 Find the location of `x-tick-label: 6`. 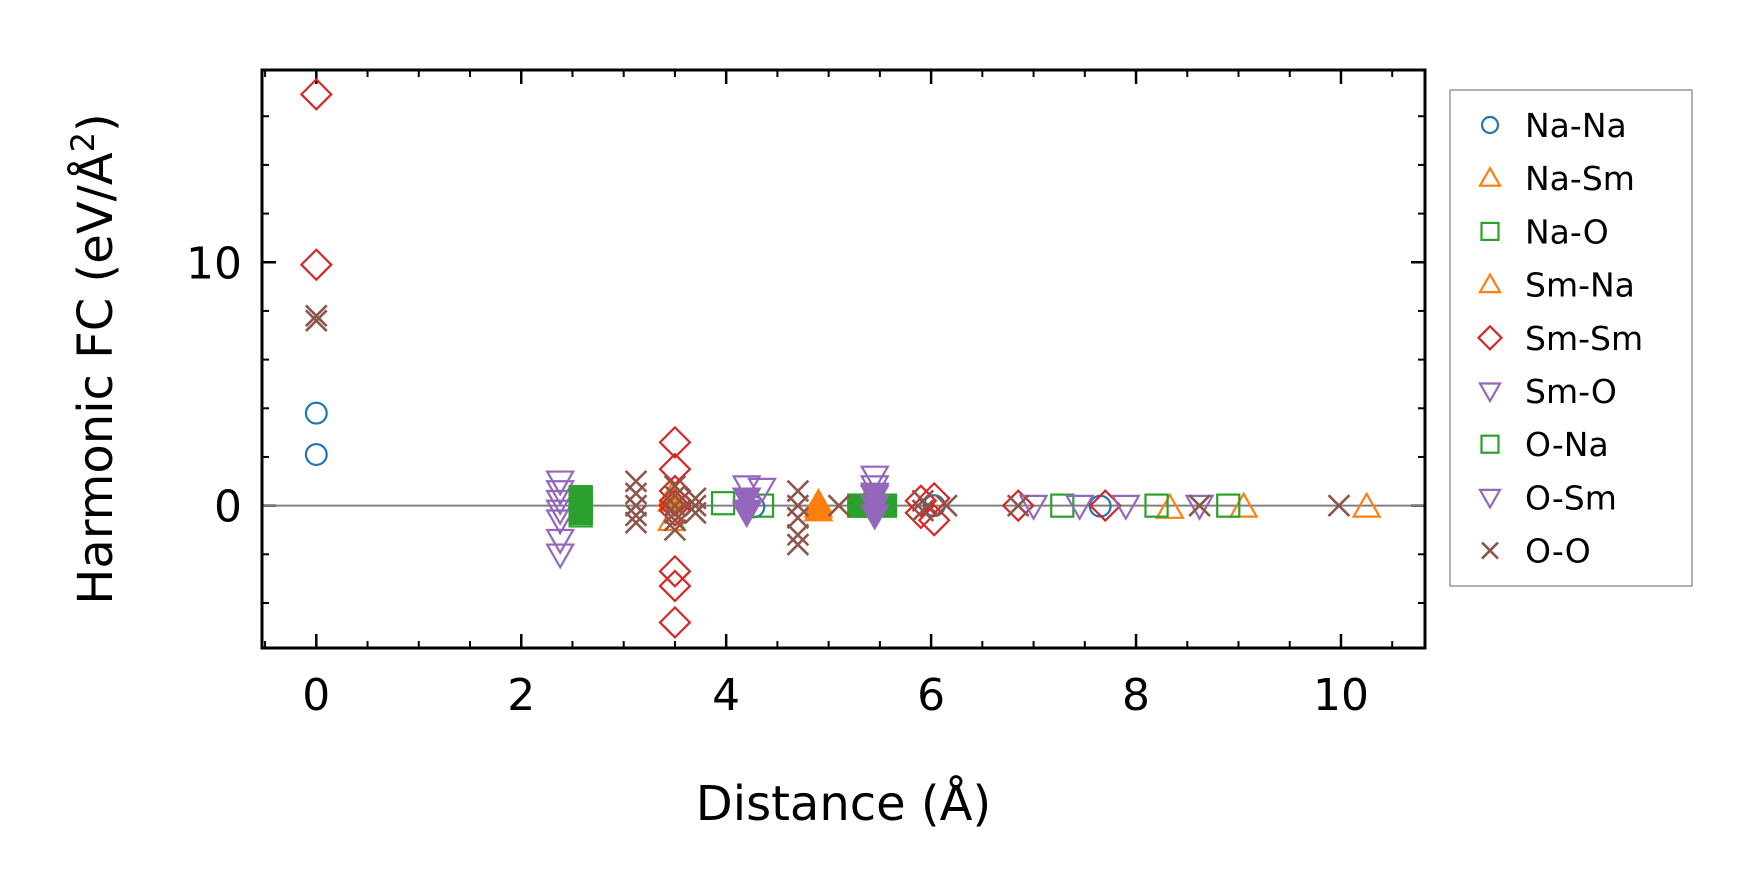

x-tick-label: 6 is located at coordinates (931, 695).